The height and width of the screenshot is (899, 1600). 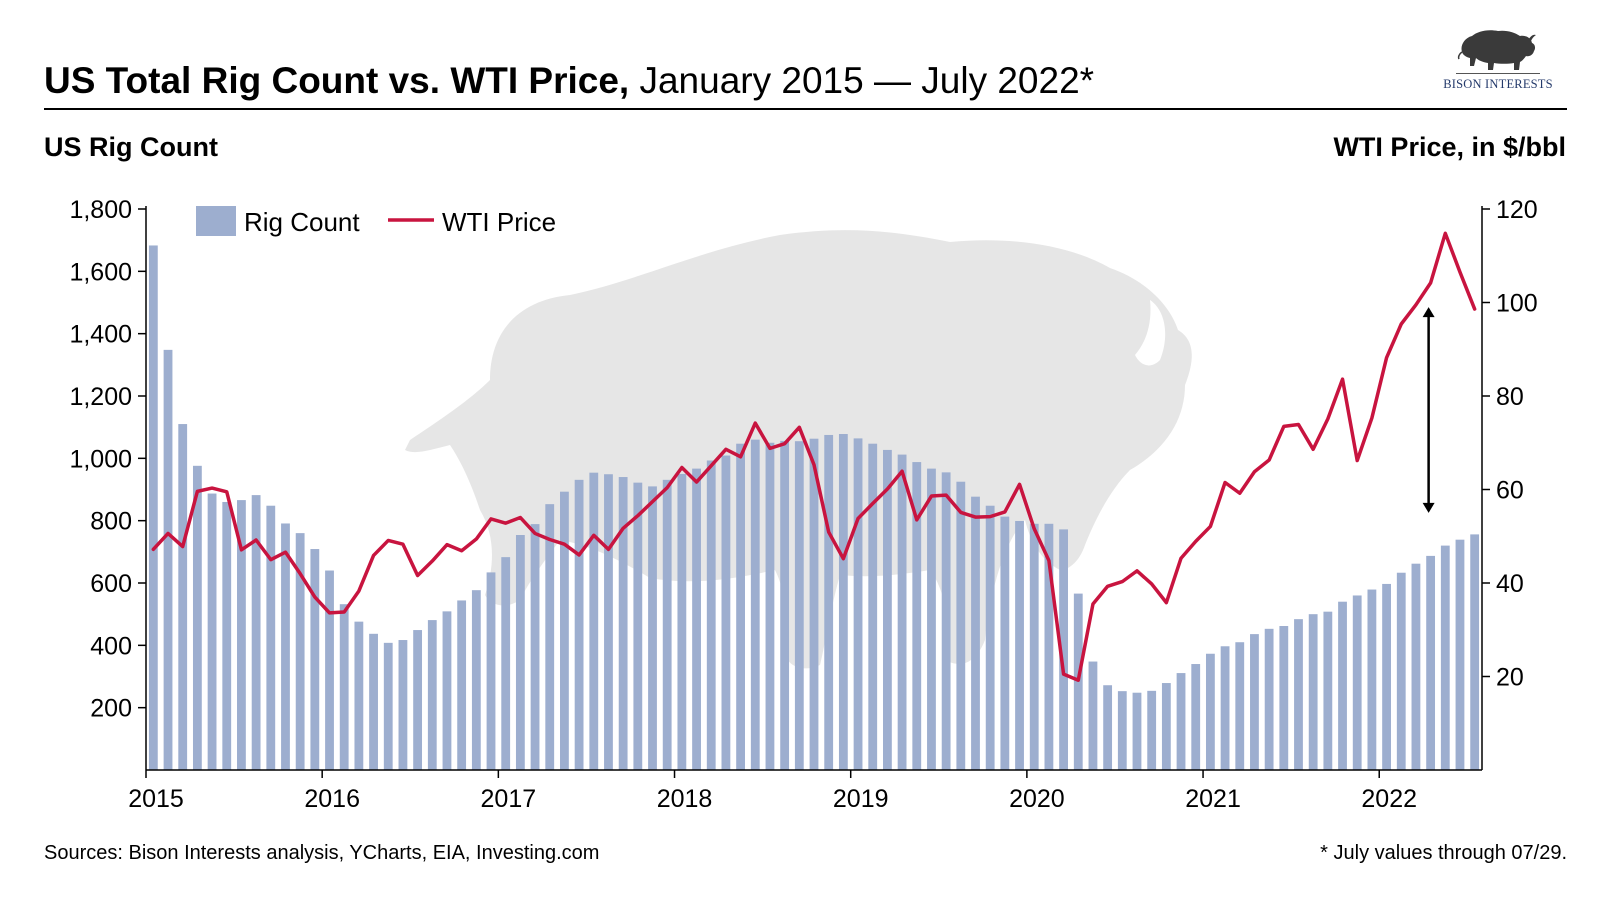 What do you see at coordinates (1449, 147) in the screenshot?
I see `right-axis-title: WTI Price, in $/bbl` at bounding box center [1449, 147].